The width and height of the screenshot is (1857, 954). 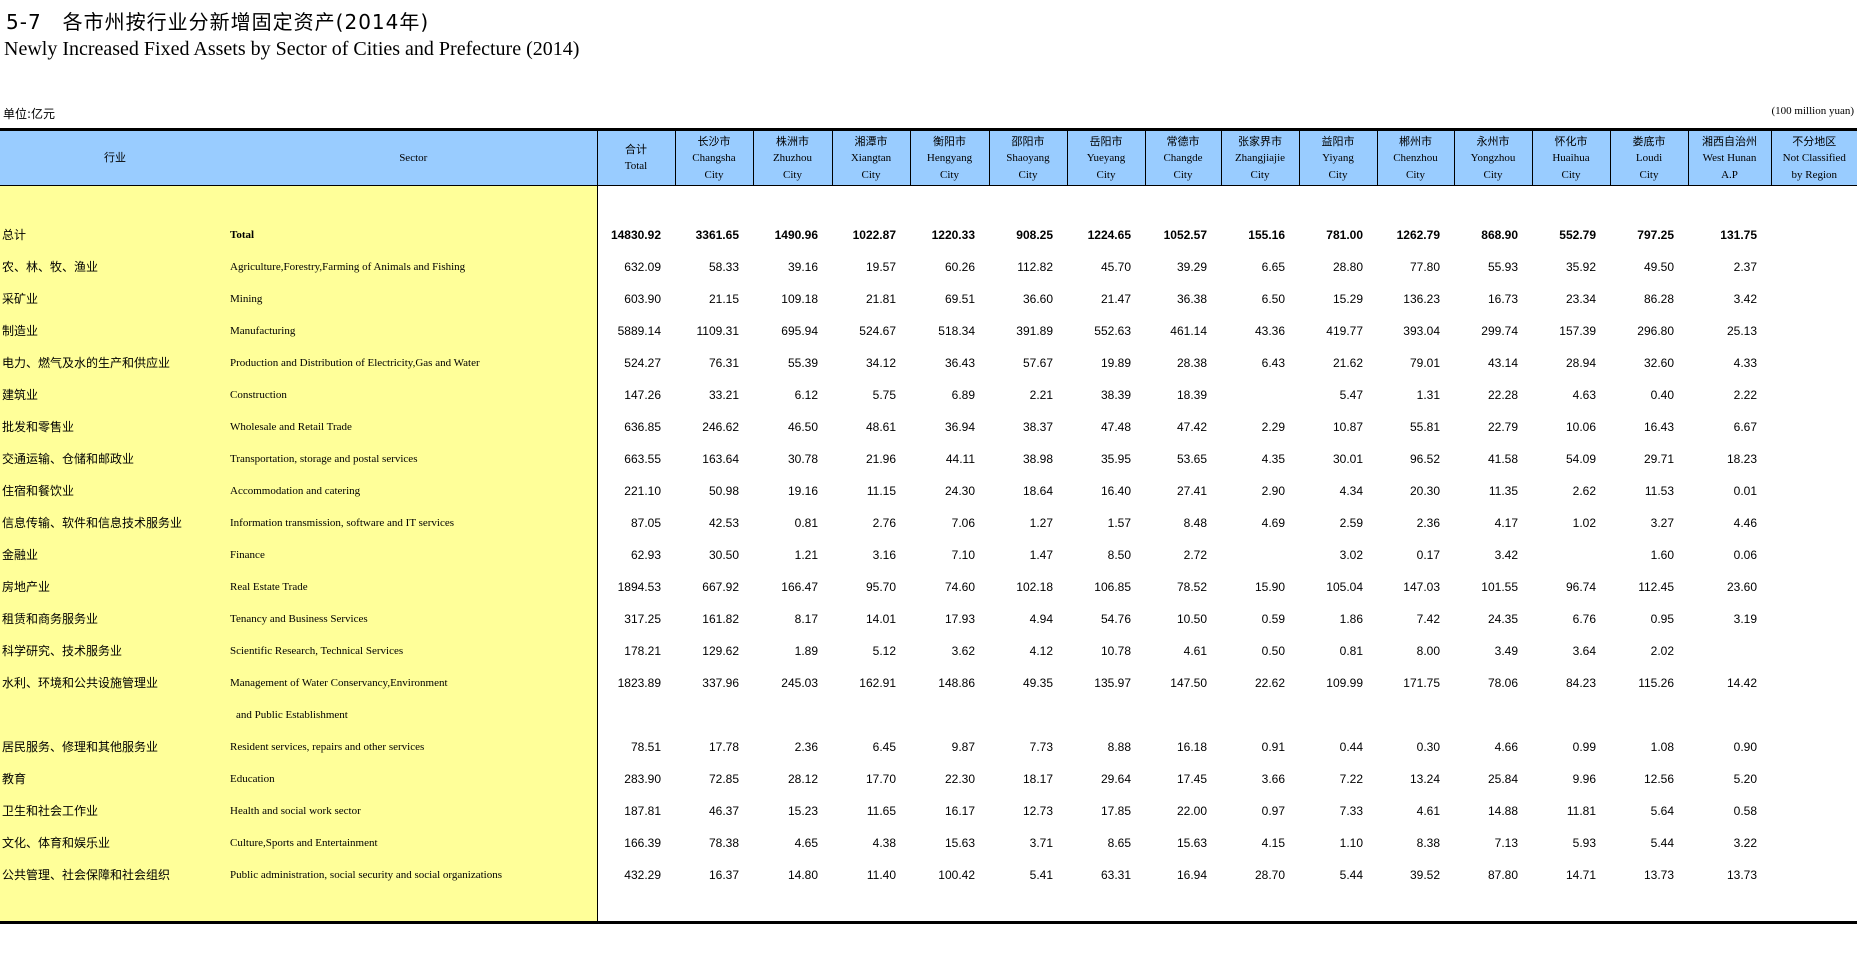 I want to click on value-cell: 0.01, so click(x=1745, y=491).